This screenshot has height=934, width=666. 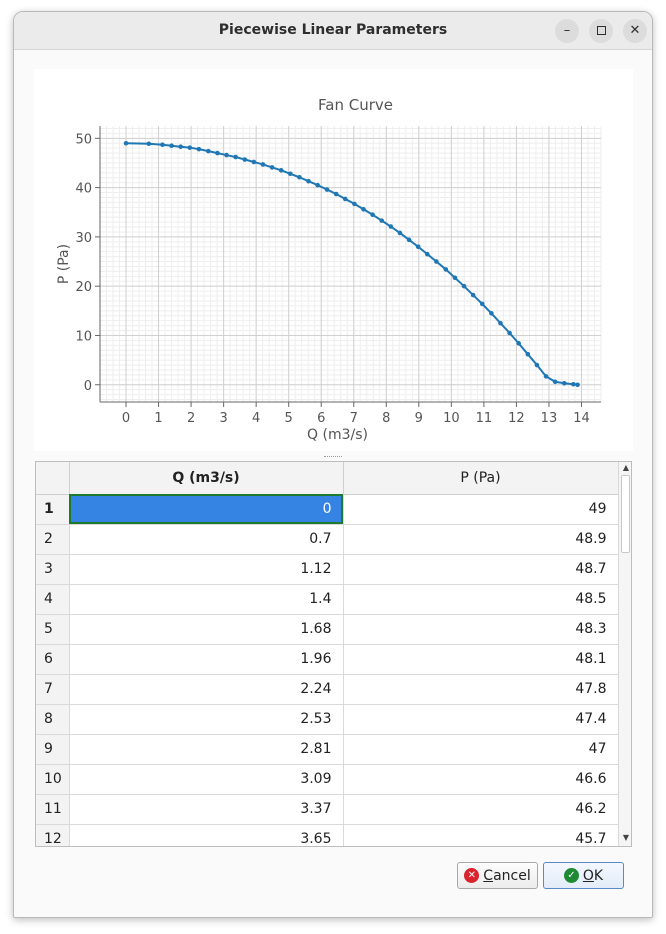 I want to click on table-row: 2 0.7 48.9, so click(x=327, y=539).